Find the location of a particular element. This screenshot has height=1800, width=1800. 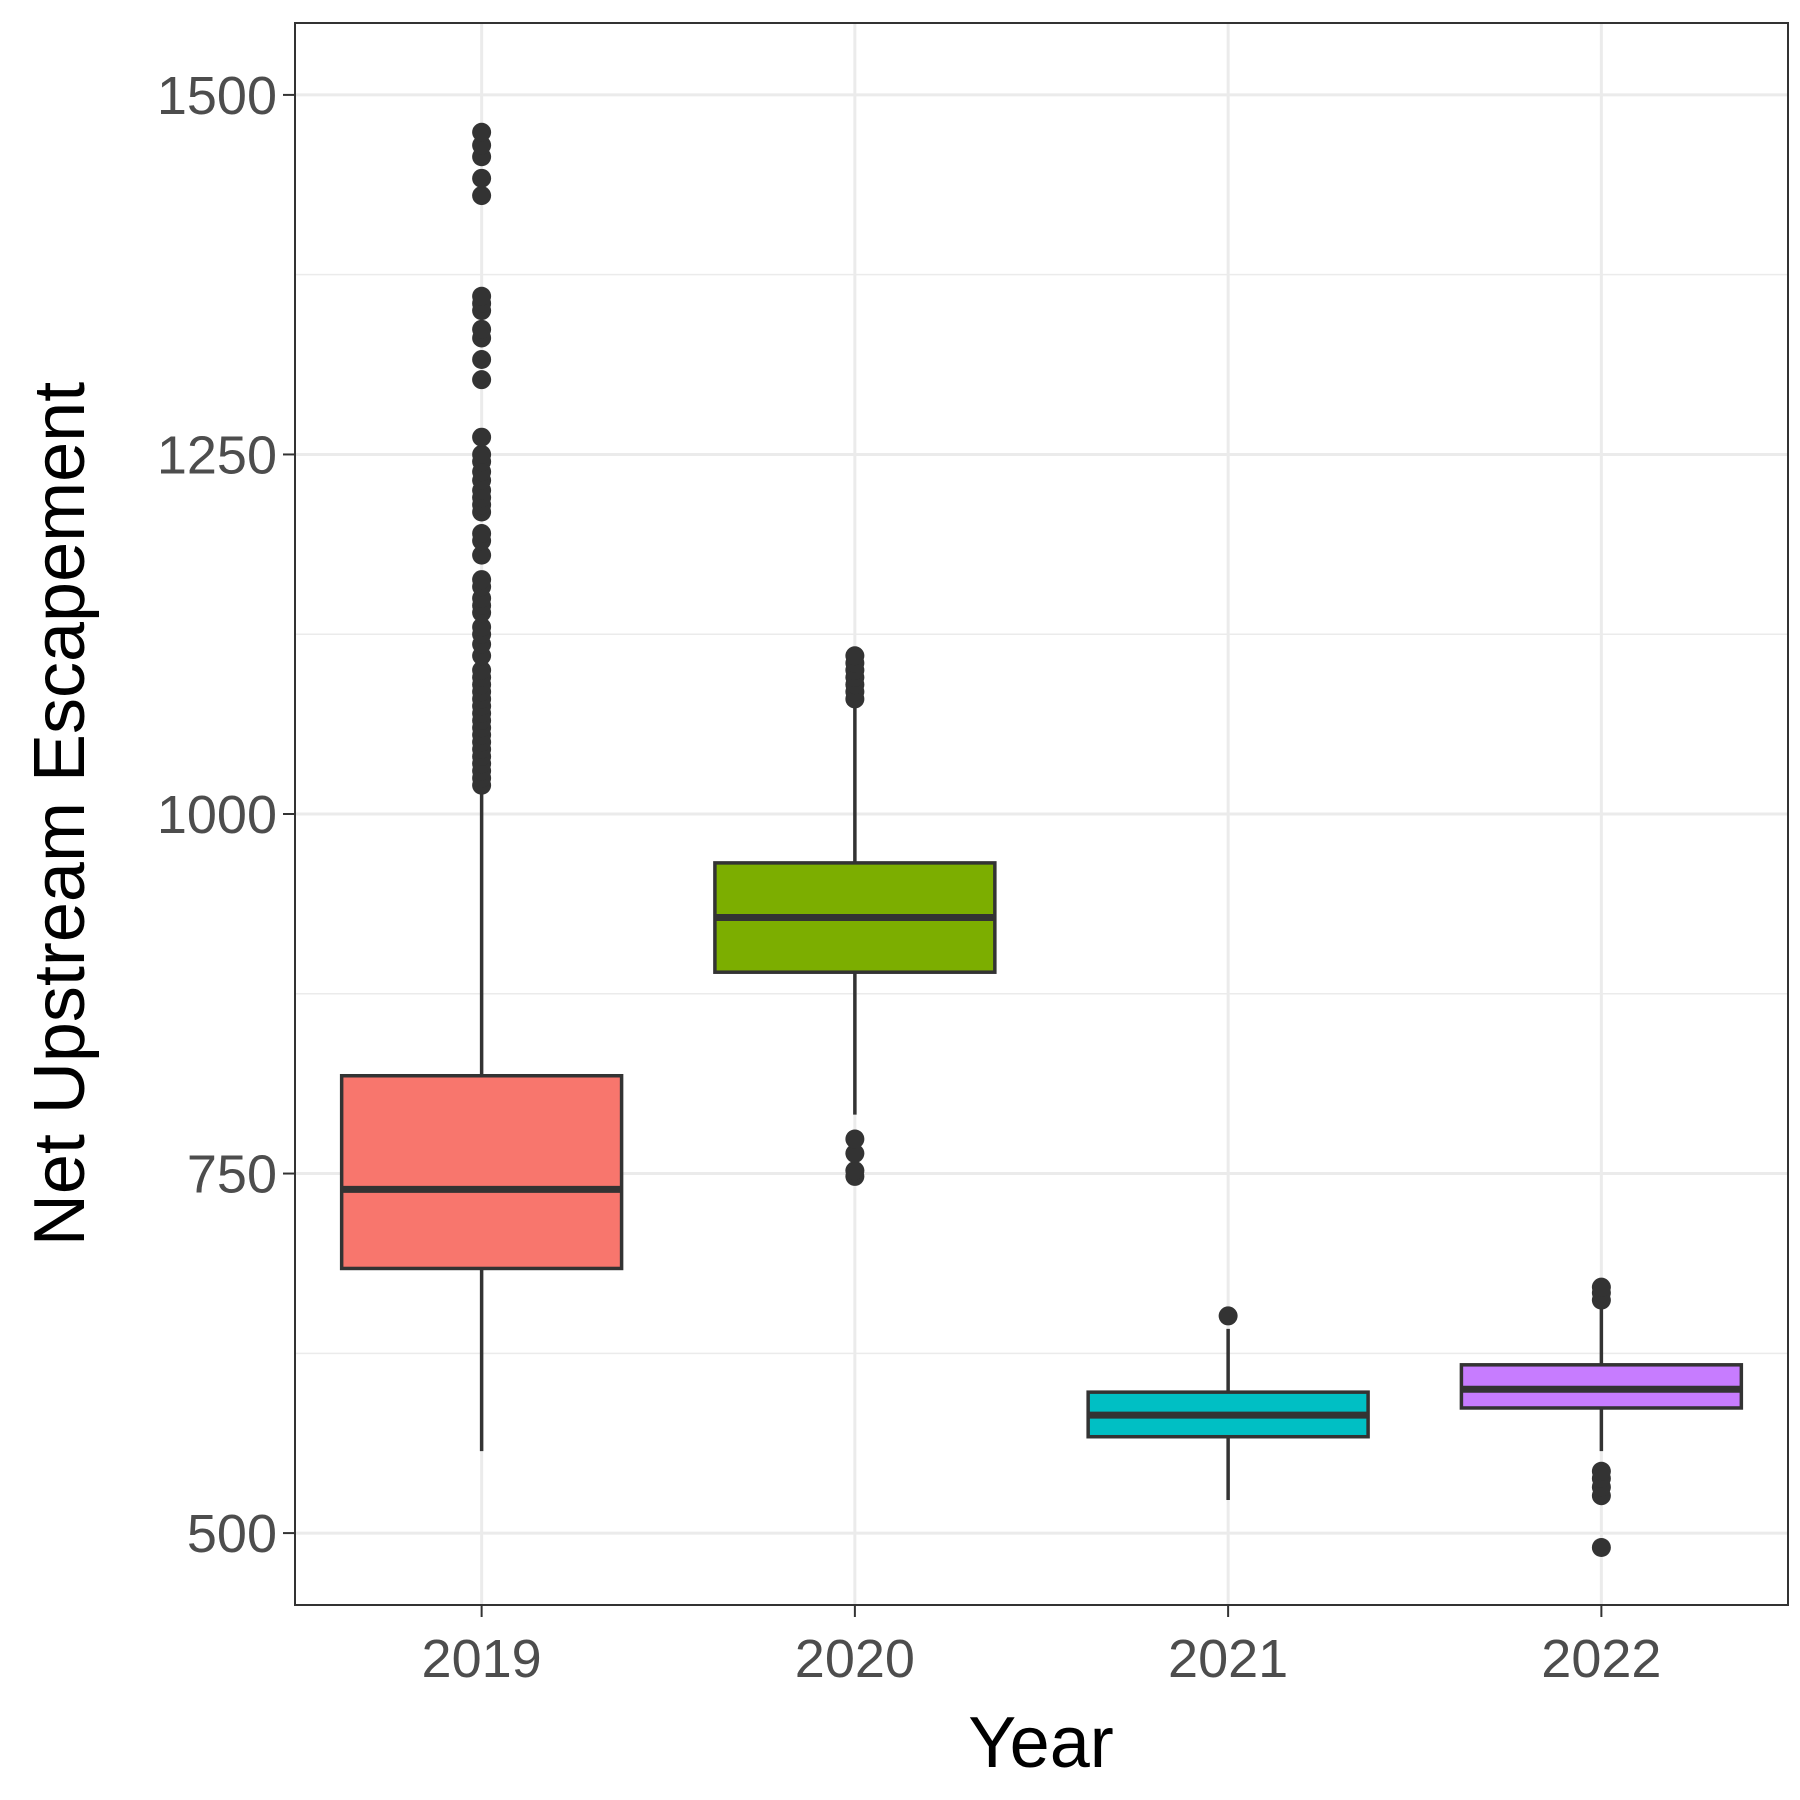

box-group-2022 is located at coordinates (1601, 1417).